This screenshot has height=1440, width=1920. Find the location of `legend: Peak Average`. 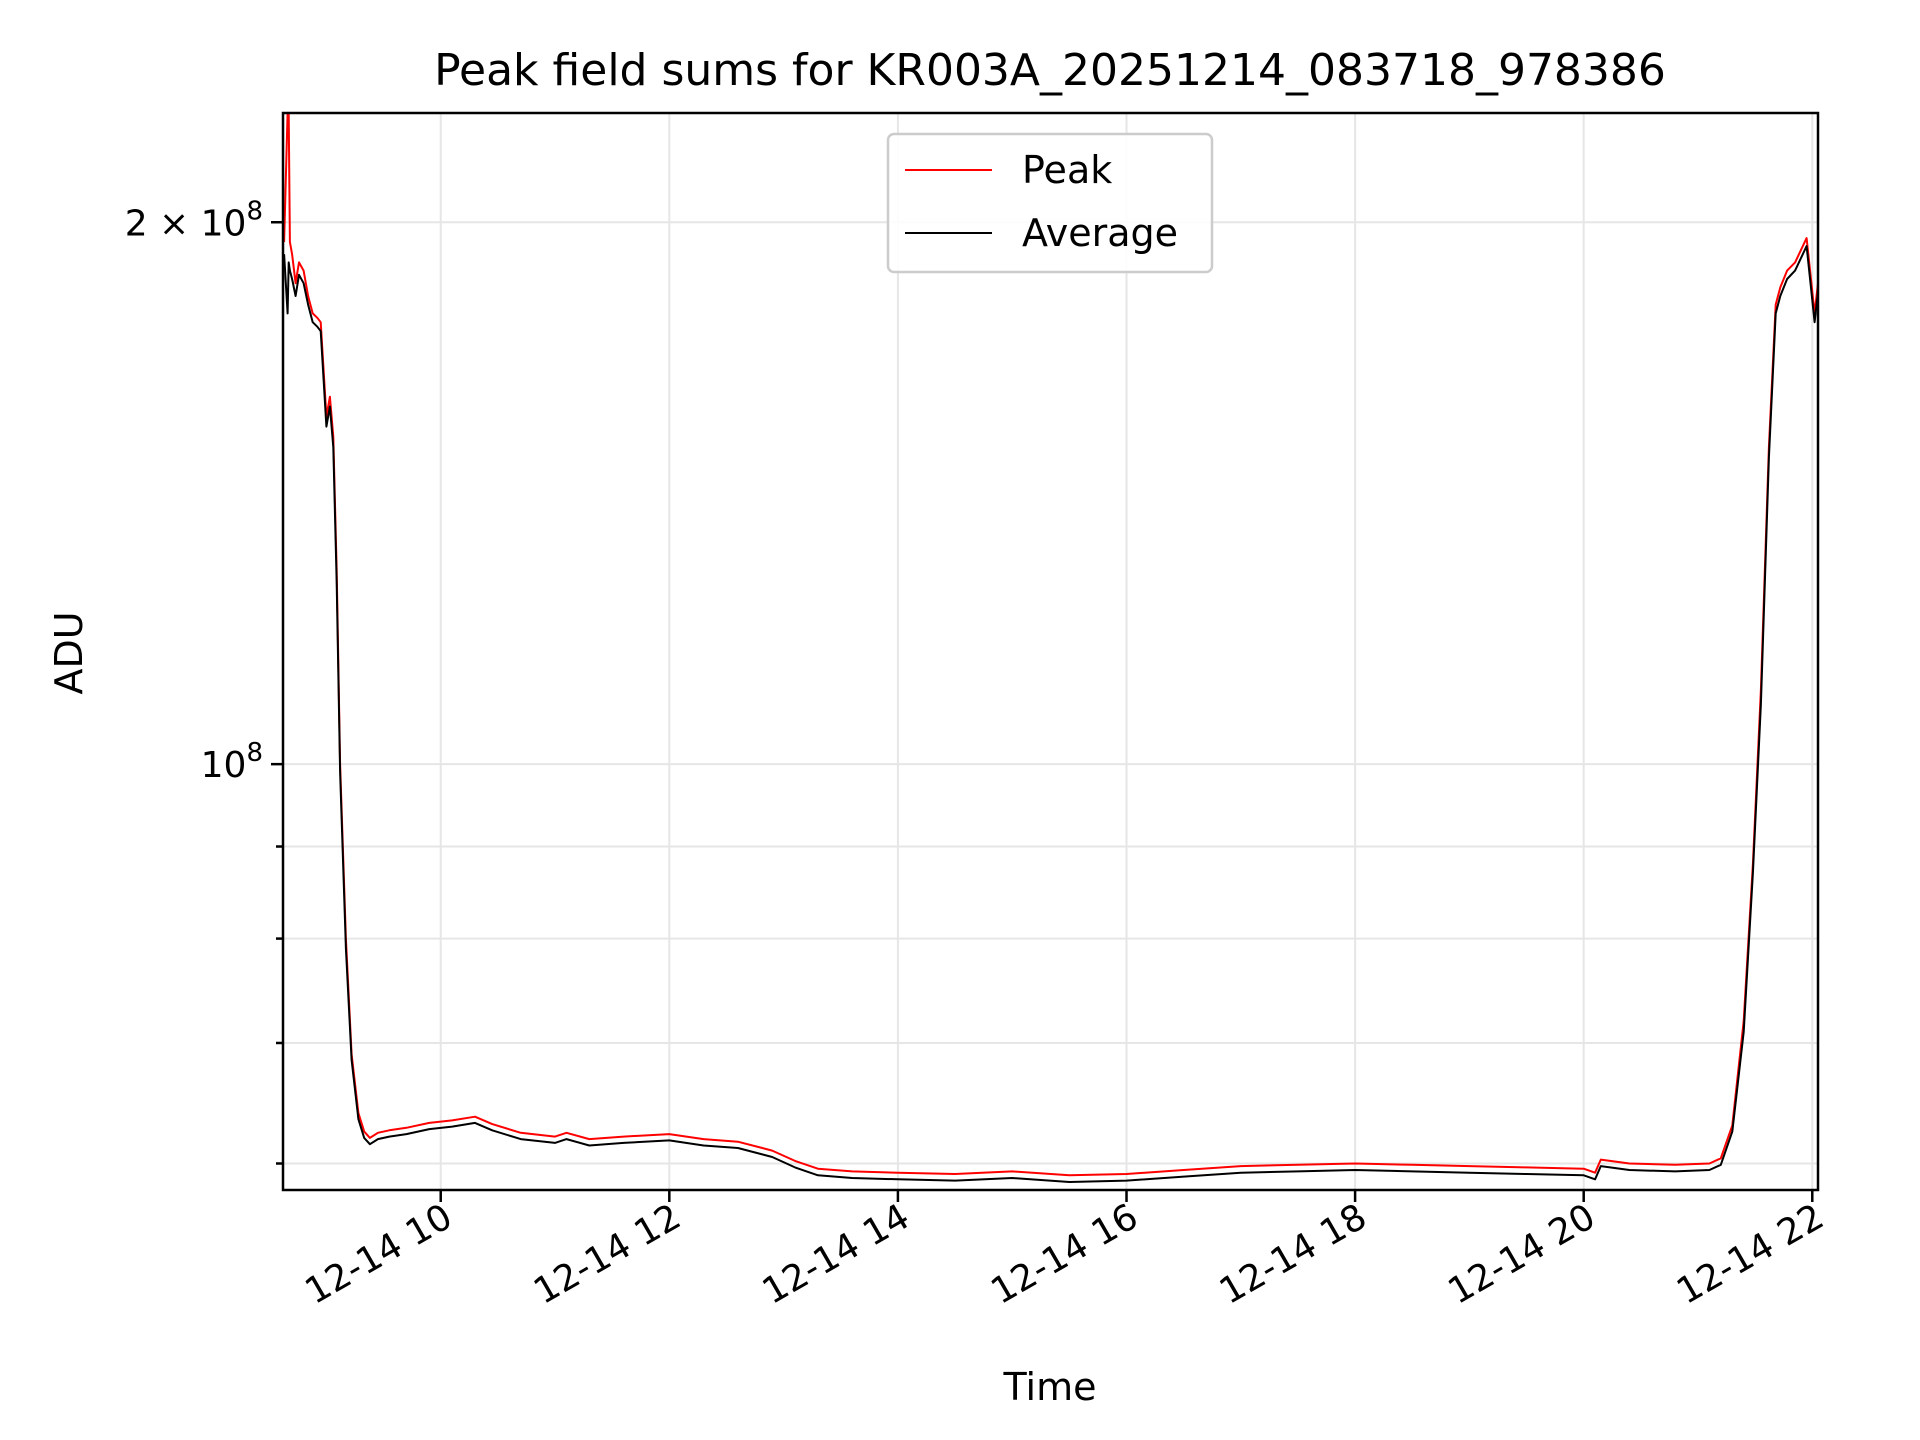

legend: Peak Average is located at coordinates (1050, 203).